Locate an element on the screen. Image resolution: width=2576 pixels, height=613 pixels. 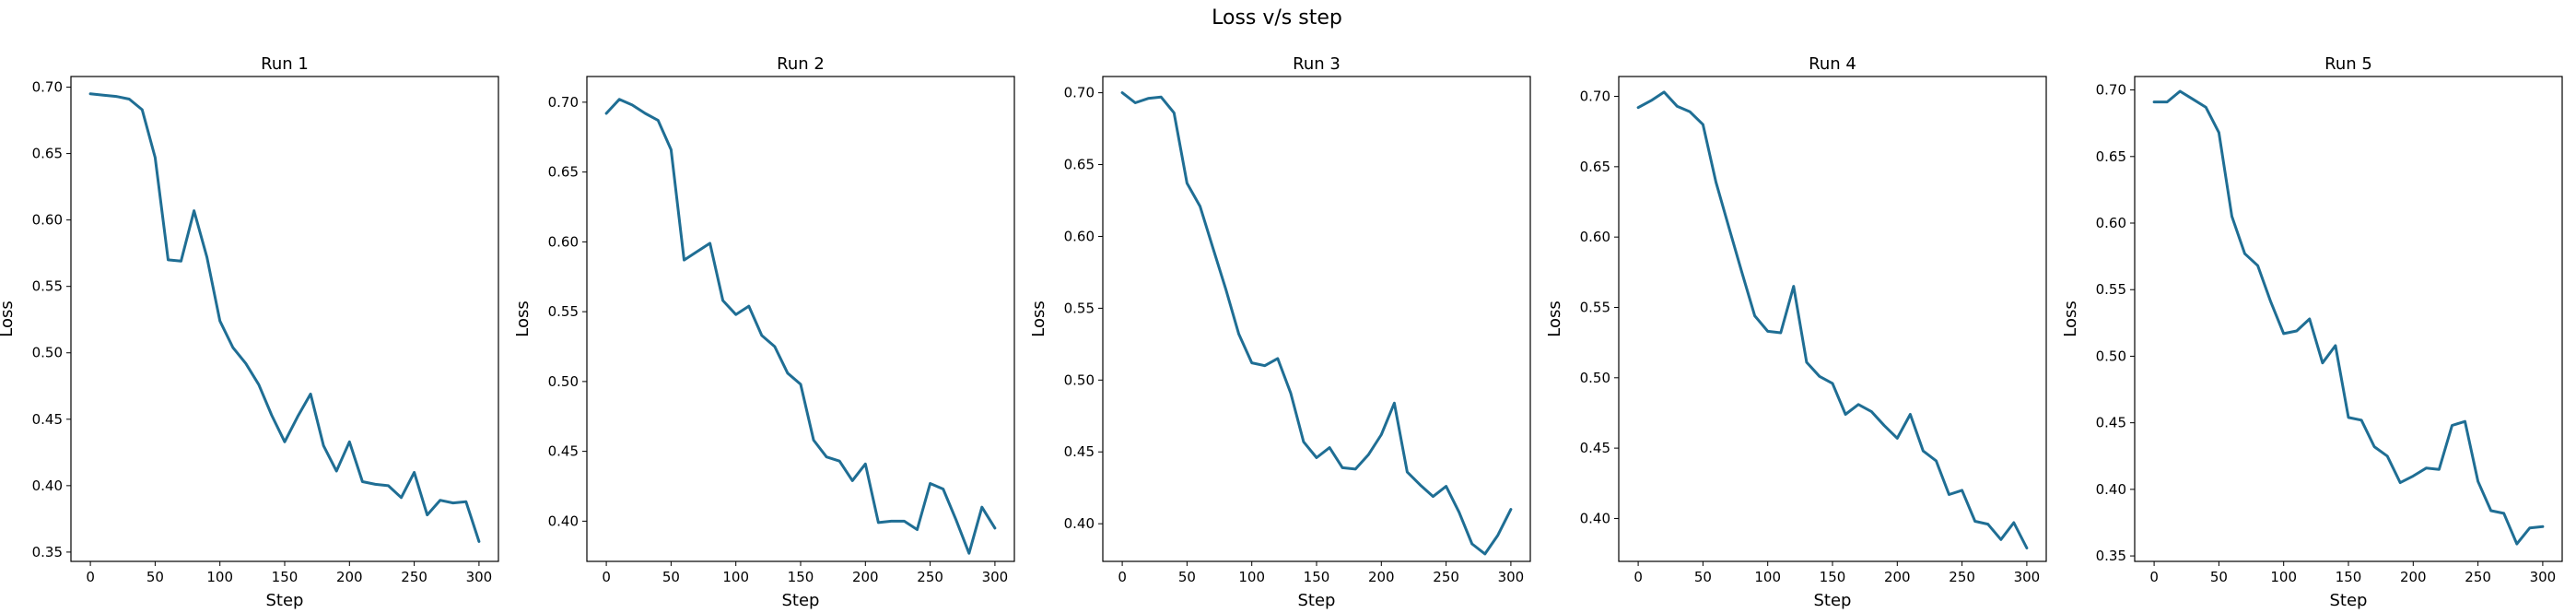
subplot-title: Run 2 is located at coordinates (801, 64).